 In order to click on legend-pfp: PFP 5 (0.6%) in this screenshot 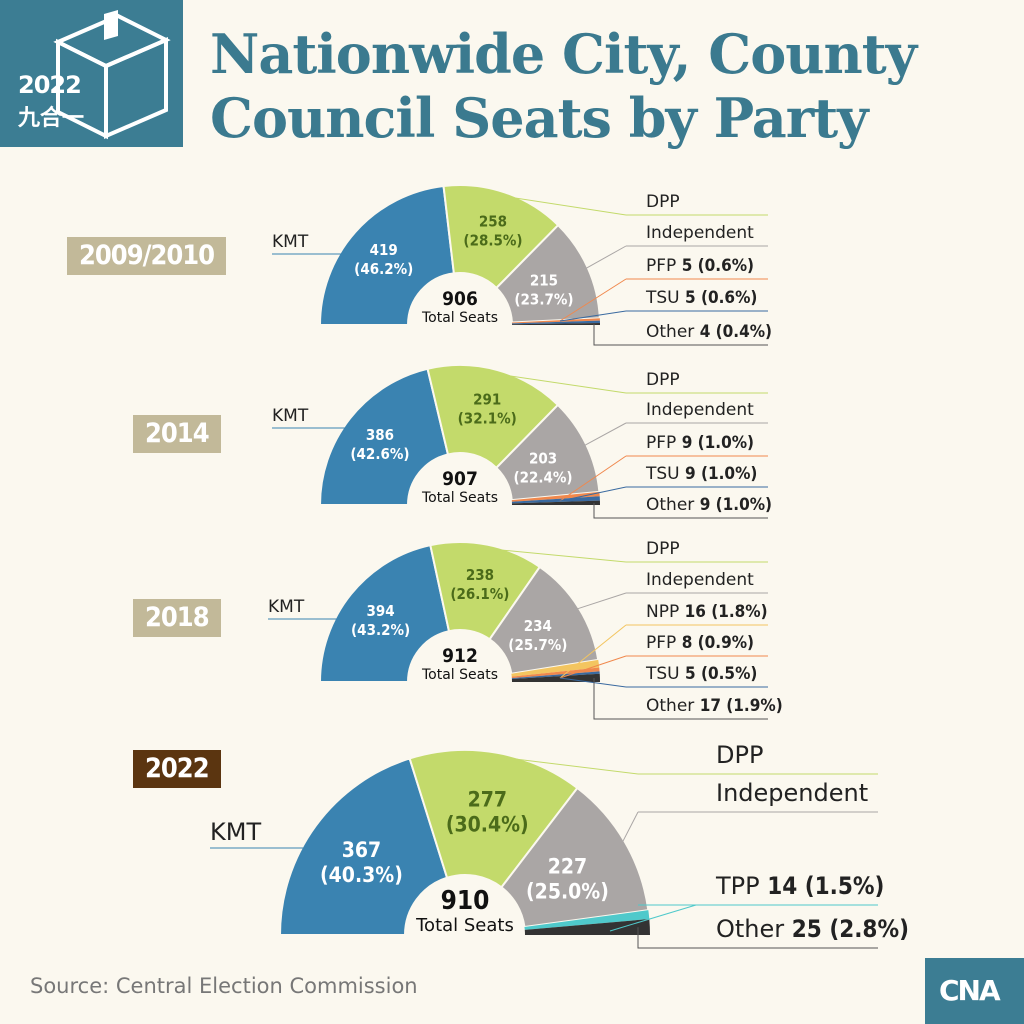, I will do `click(700, 266)`.